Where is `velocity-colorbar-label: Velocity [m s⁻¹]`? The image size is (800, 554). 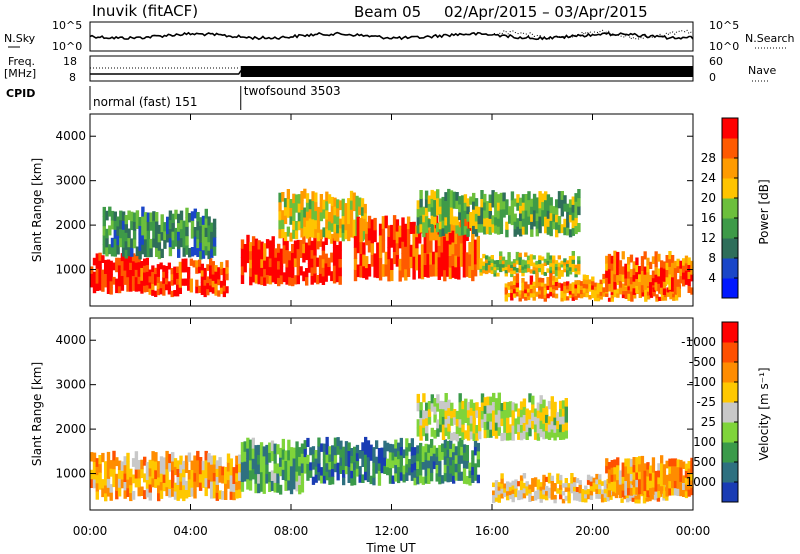
velocity-colorbar-label: Velocity [m s⁻¹] is located at coordinates (764, 413).